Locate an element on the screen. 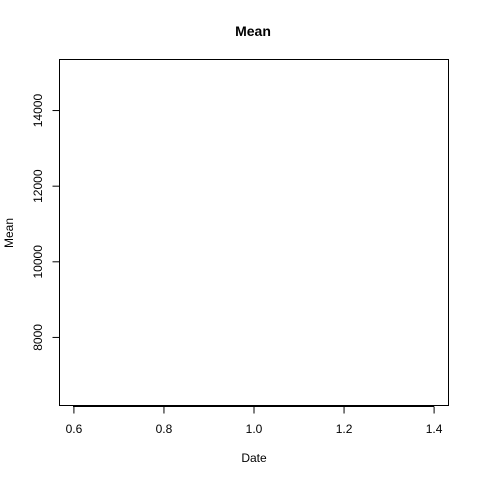 The image size is (480, 480). x-axis-label: Date is located at coordinates (254, 458).